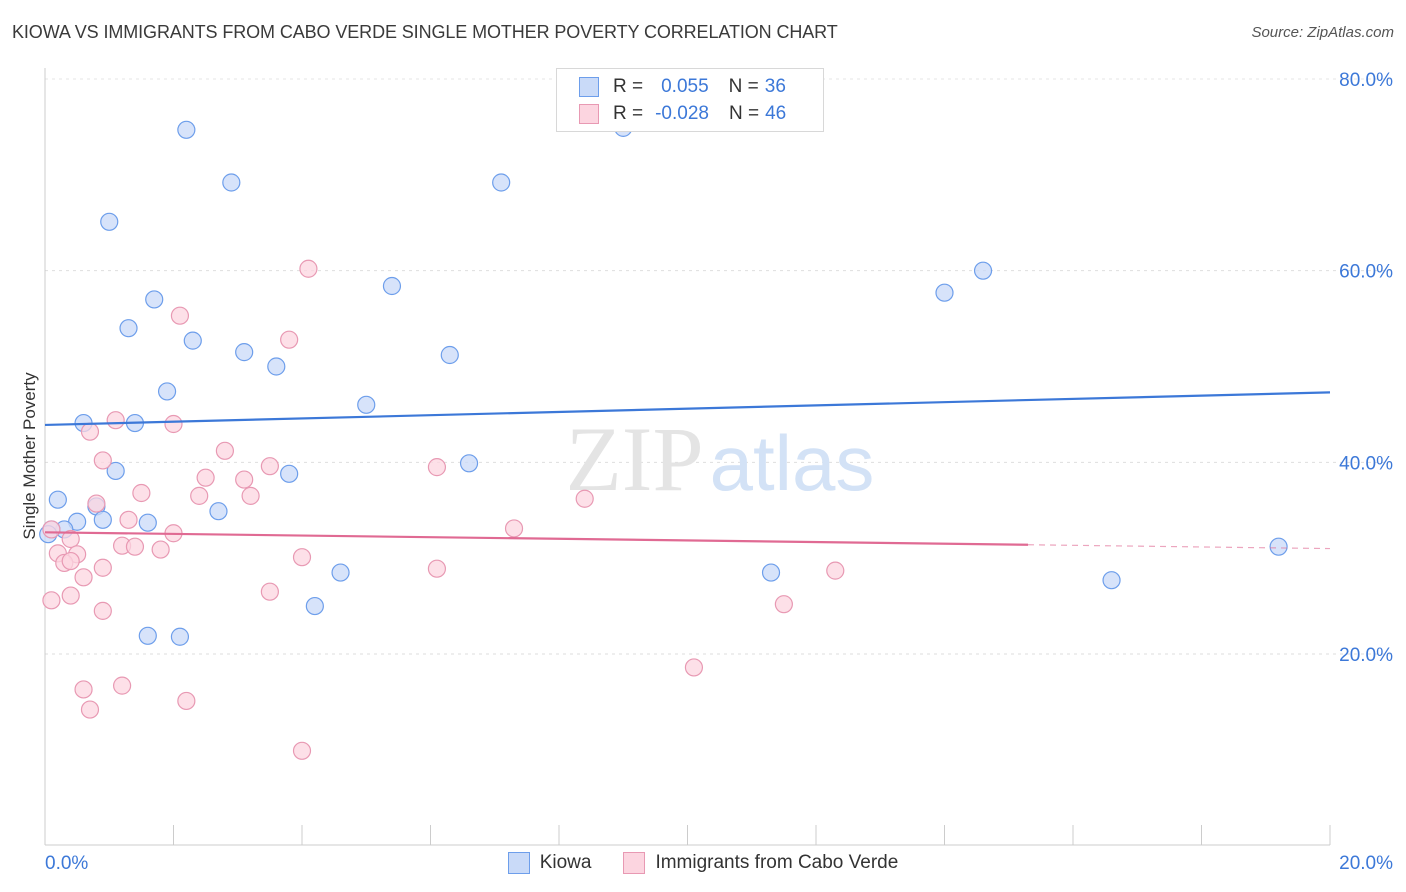  I want to click on stats-legend: R = 0.055 N = 36 R = -0.028 N = 46, so click(690, 100).